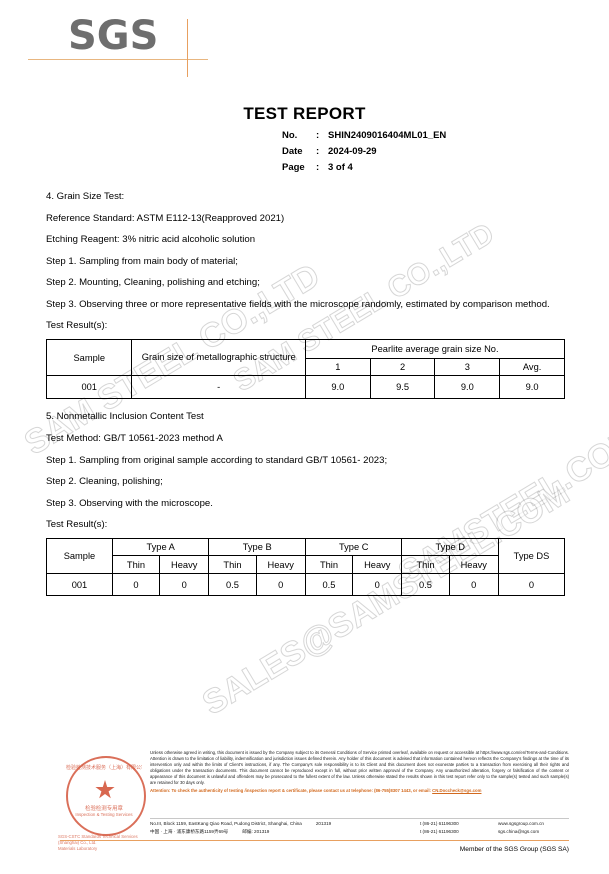  Describe the element at coordinates (340, 167) in the screenshot. I see `meta-value-page: 3 of 4` at that location.